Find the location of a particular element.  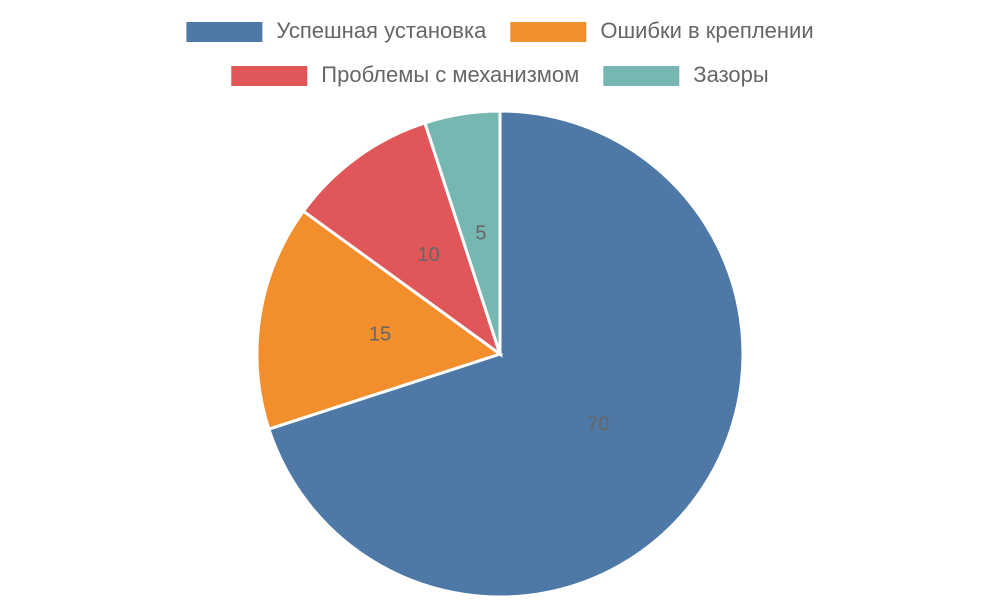

legend-item: Успешная установка is located at coordinates (336, 30).